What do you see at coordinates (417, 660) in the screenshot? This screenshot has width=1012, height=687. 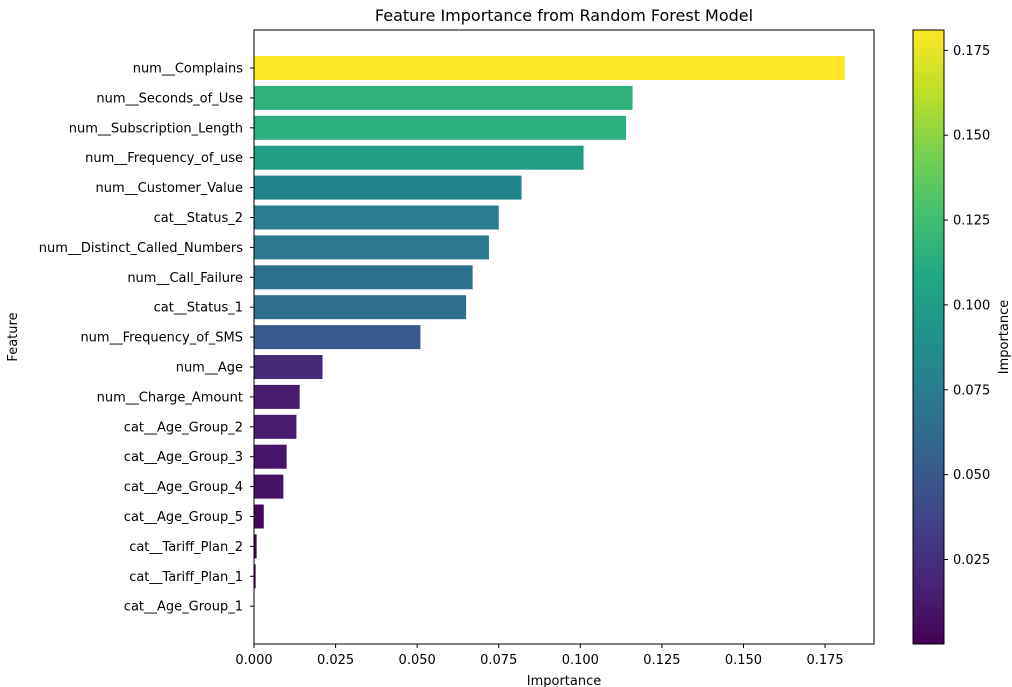 I see `x-tick-label: 0.050` at bounding box center [417, 660].